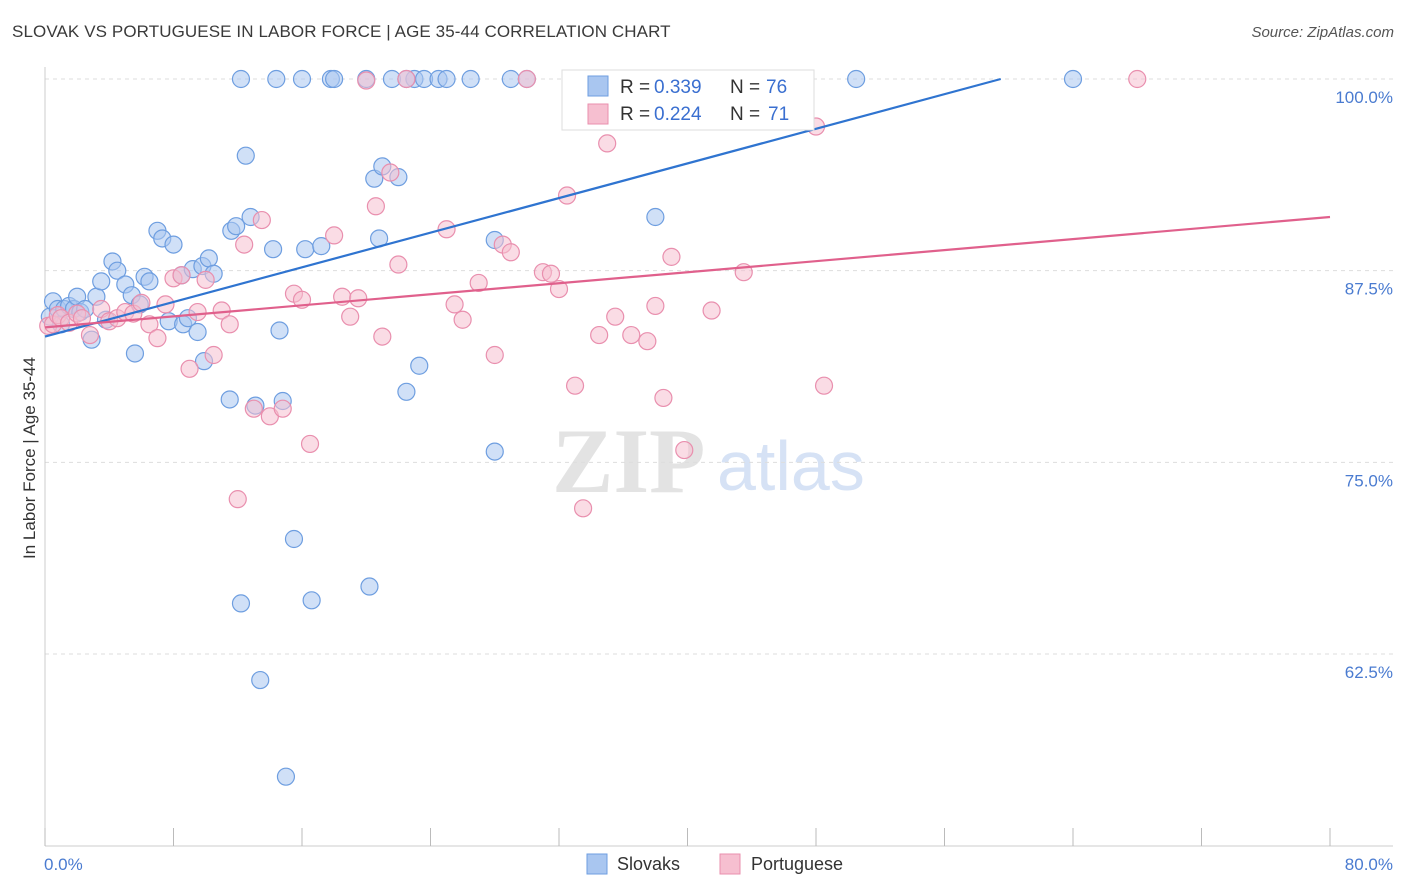 This screenshot has width=1406, height=892. What do you see at coordinates (1322, 32) in the screenshot?
I see `source-label: Source: ZipAtlas.com` at bounding box center [1322, 32].